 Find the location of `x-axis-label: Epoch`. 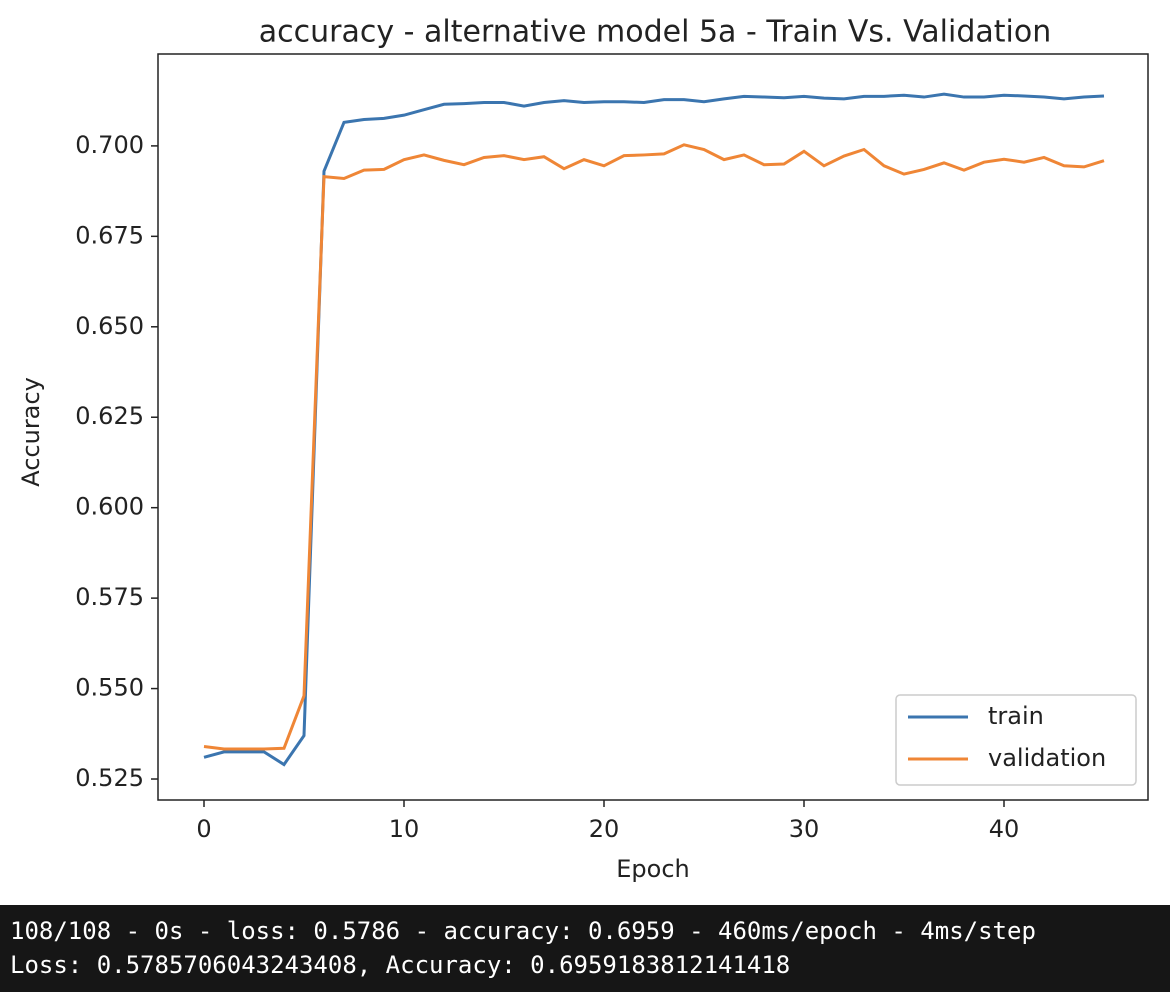

x-axis-label: Epoch is located at coordinates (653, 869).